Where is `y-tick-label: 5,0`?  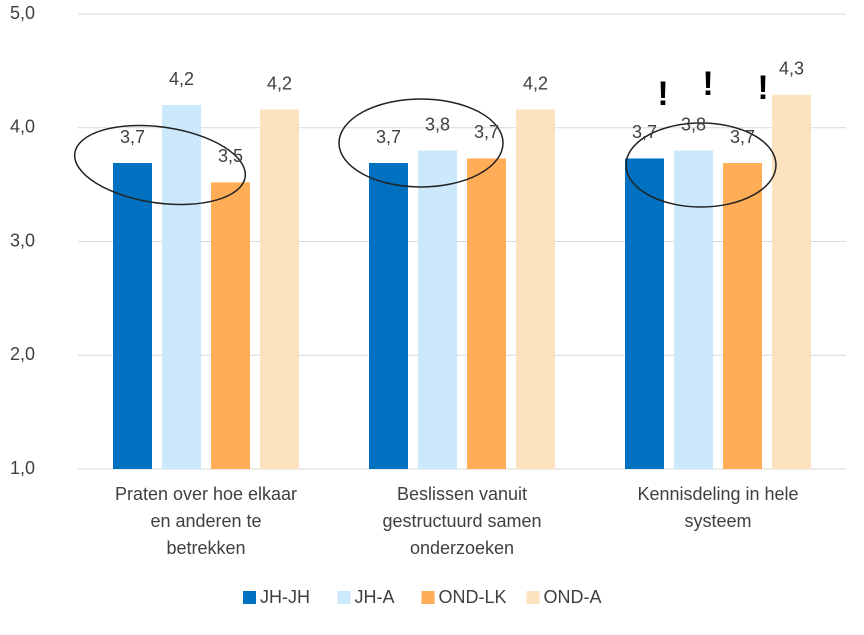
y-tick-label: 5,0 is located at coordinates (22, 13).